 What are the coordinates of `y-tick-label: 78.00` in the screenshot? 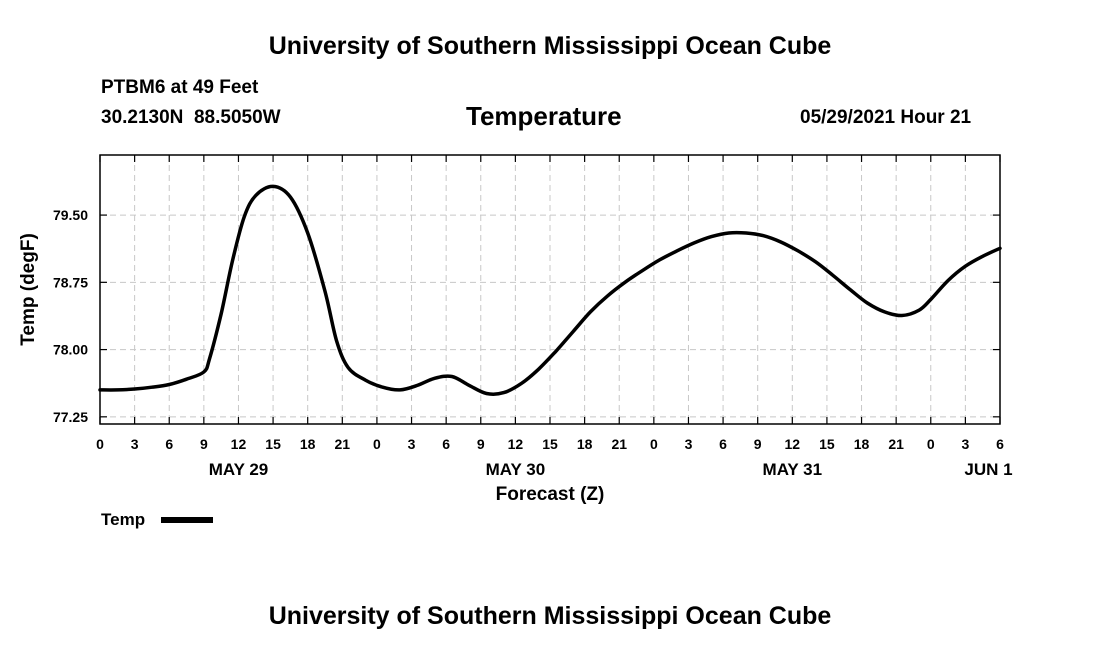 It's located at (70, 350).